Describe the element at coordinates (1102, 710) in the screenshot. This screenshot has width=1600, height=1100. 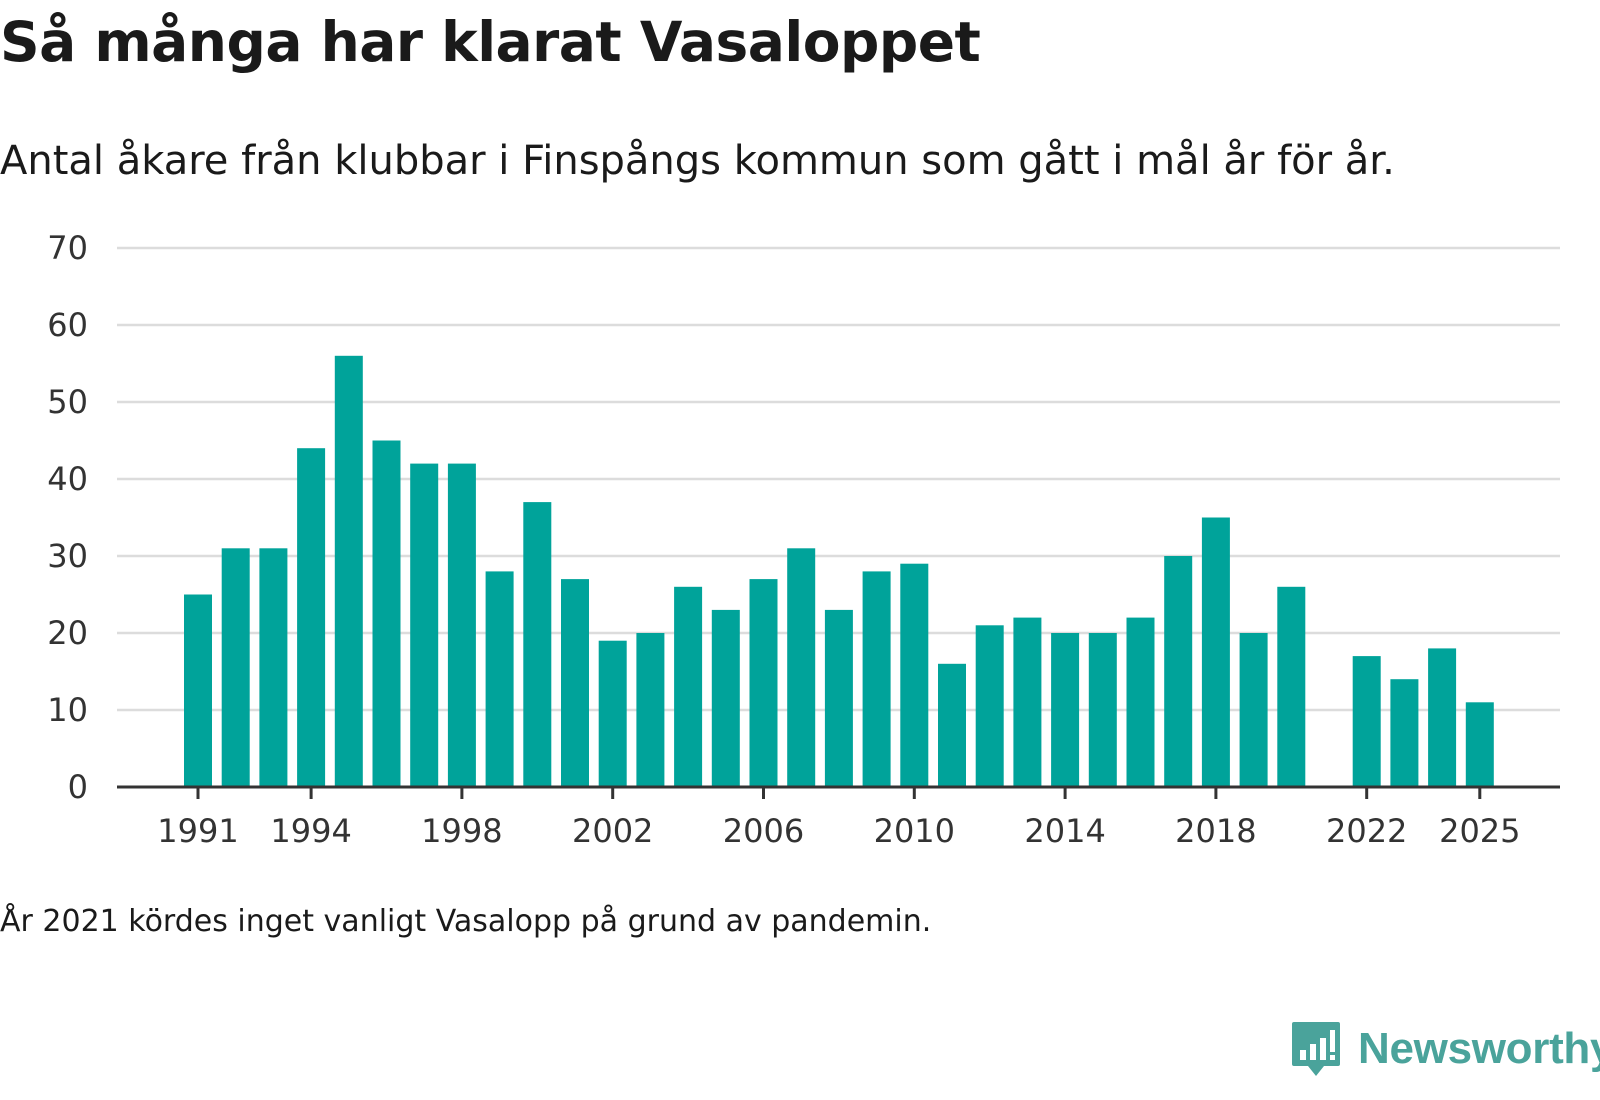
I see `bar-2015: 2015: 20` at that location.